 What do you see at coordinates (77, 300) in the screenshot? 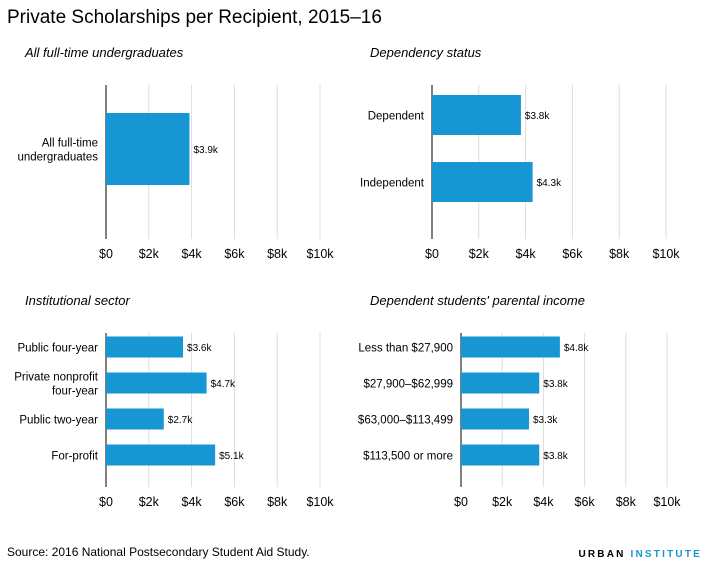
I see `panel-title: Institutional sector` at bounding box center [77, 300].